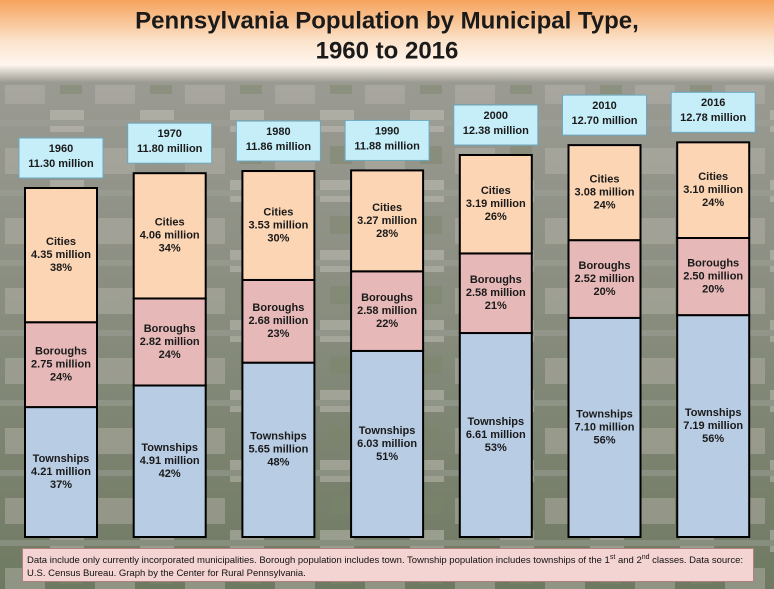  What do you see at coordinates (645, 557) in the screenshot?
I see `note-text: nd` at bounding box center [645, 557].